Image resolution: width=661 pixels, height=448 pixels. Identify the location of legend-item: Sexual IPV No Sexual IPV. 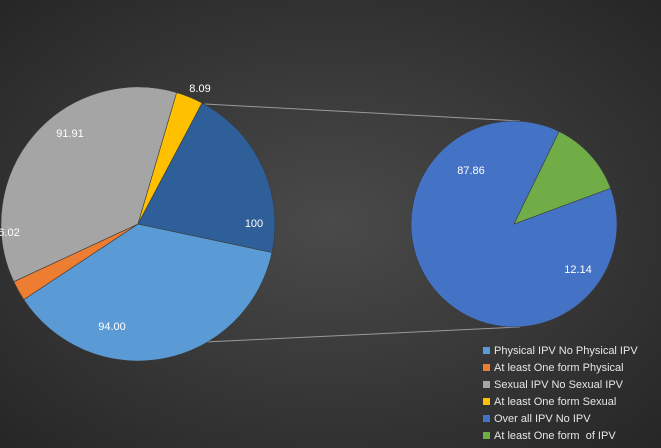
(560, 384).